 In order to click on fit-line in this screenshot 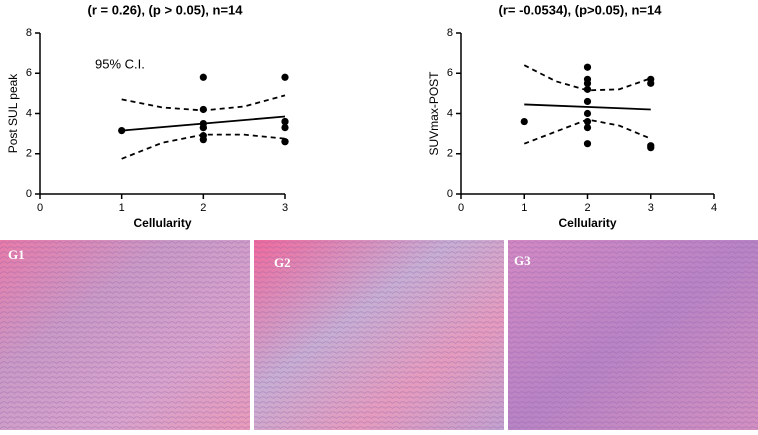, I will do `click(587, 107)`.